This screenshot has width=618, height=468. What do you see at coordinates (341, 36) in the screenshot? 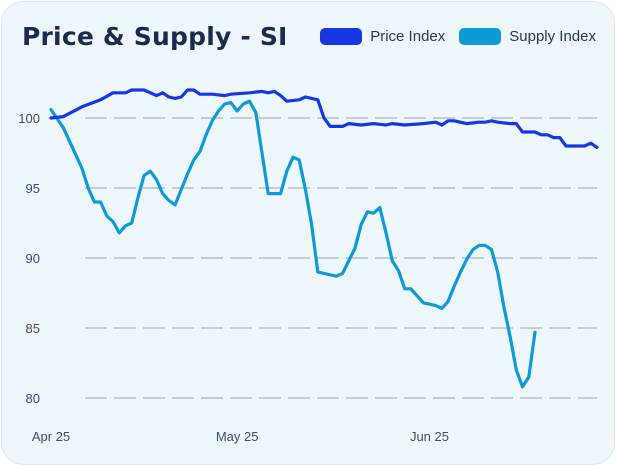
I see `legend-swatch-price` at bounding box center [341, 36].